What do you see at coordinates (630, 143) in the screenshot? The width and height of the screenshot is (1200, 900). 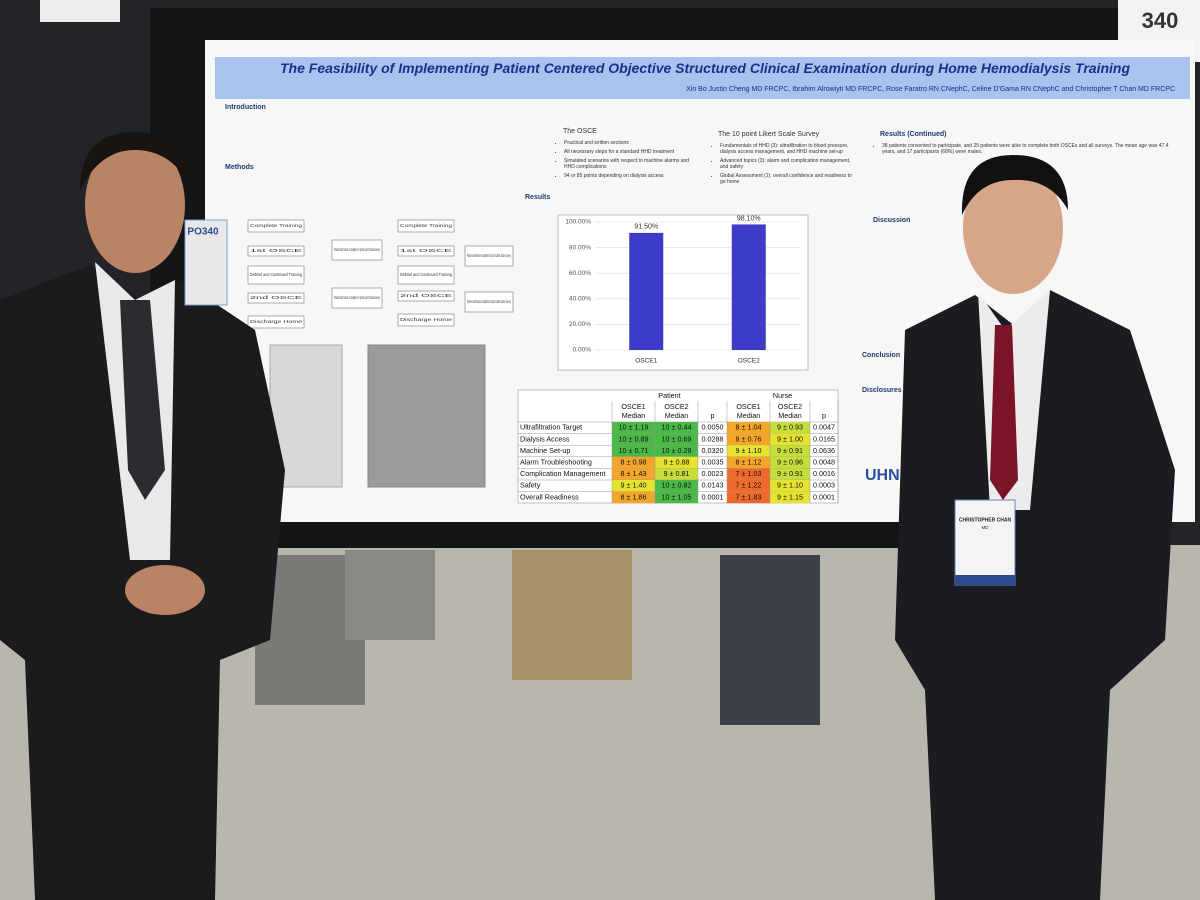 I see `bullet: Practical and written sections` at bounding box center [630, 143].